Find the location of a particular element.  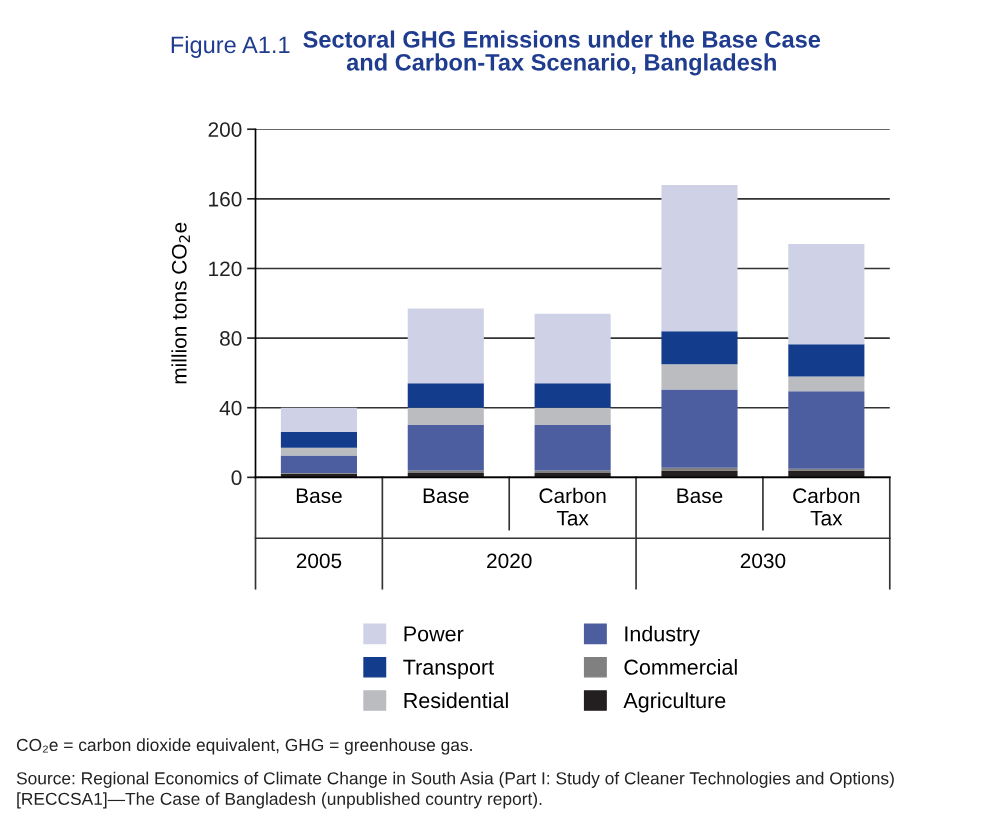

legend-label: Agriculture is located at coordinates (674, 702).